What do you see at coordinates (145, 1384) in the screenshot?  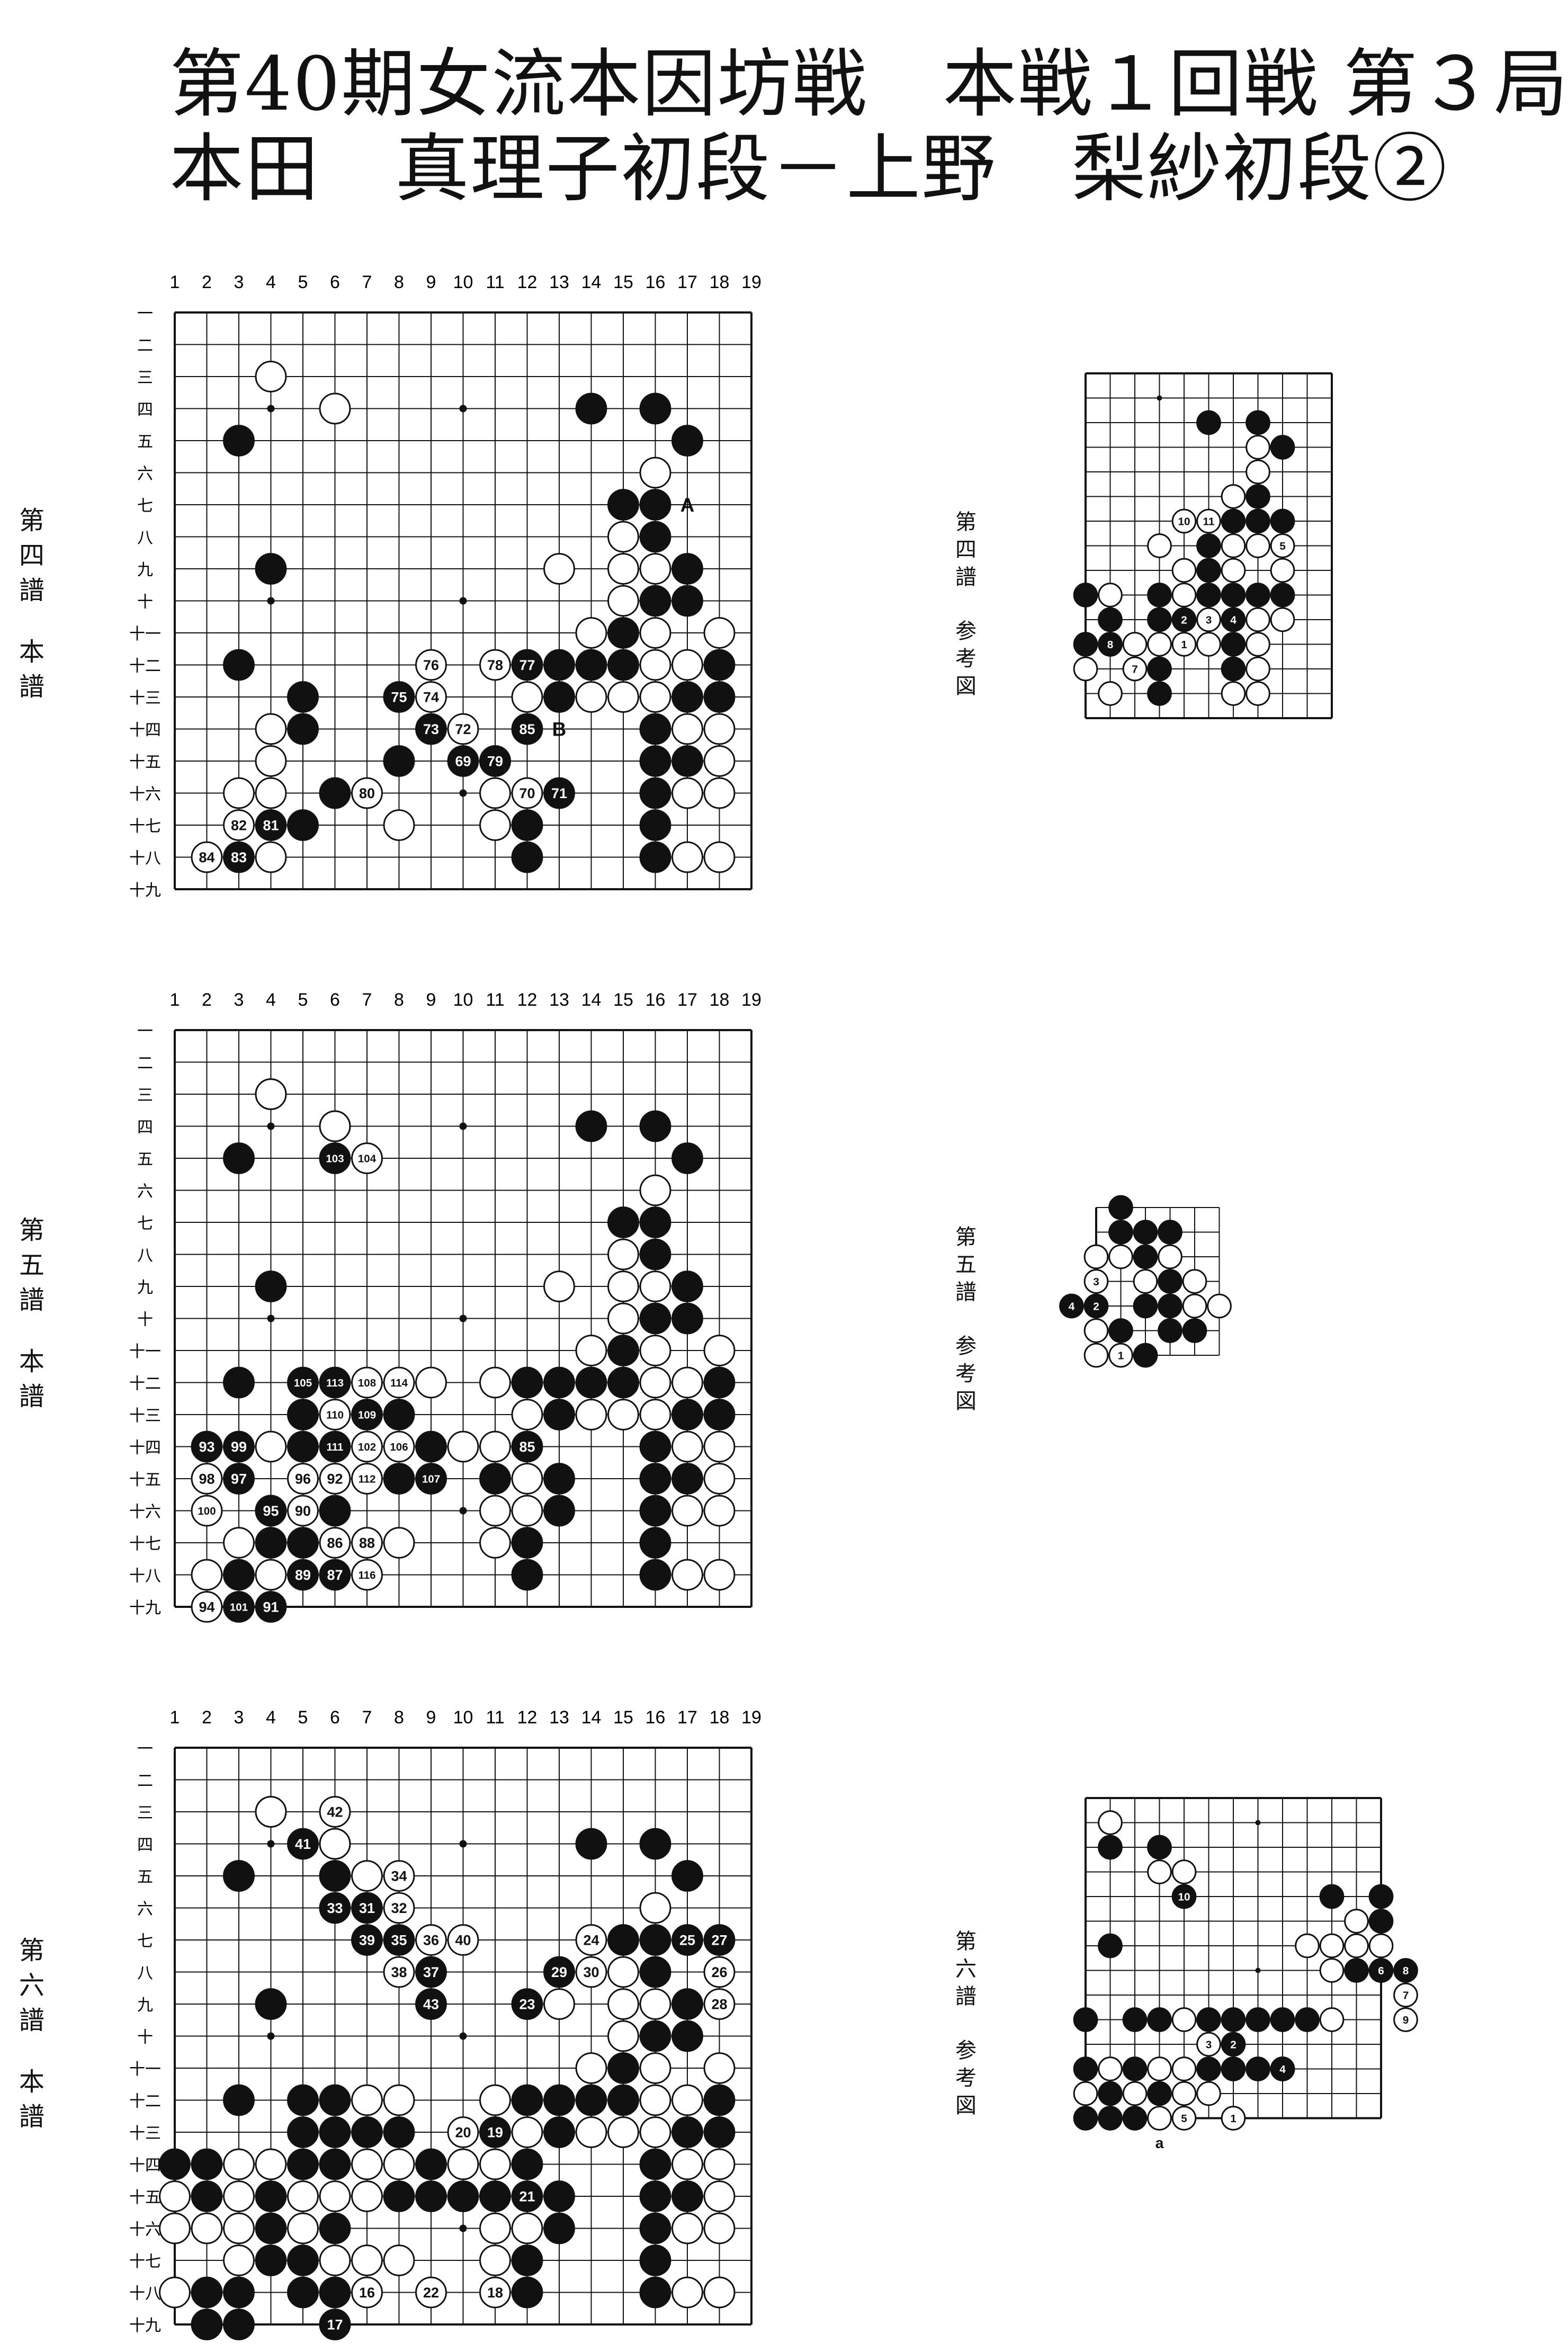 I see `row-number: 十二` at bounding box center [145, 1384].